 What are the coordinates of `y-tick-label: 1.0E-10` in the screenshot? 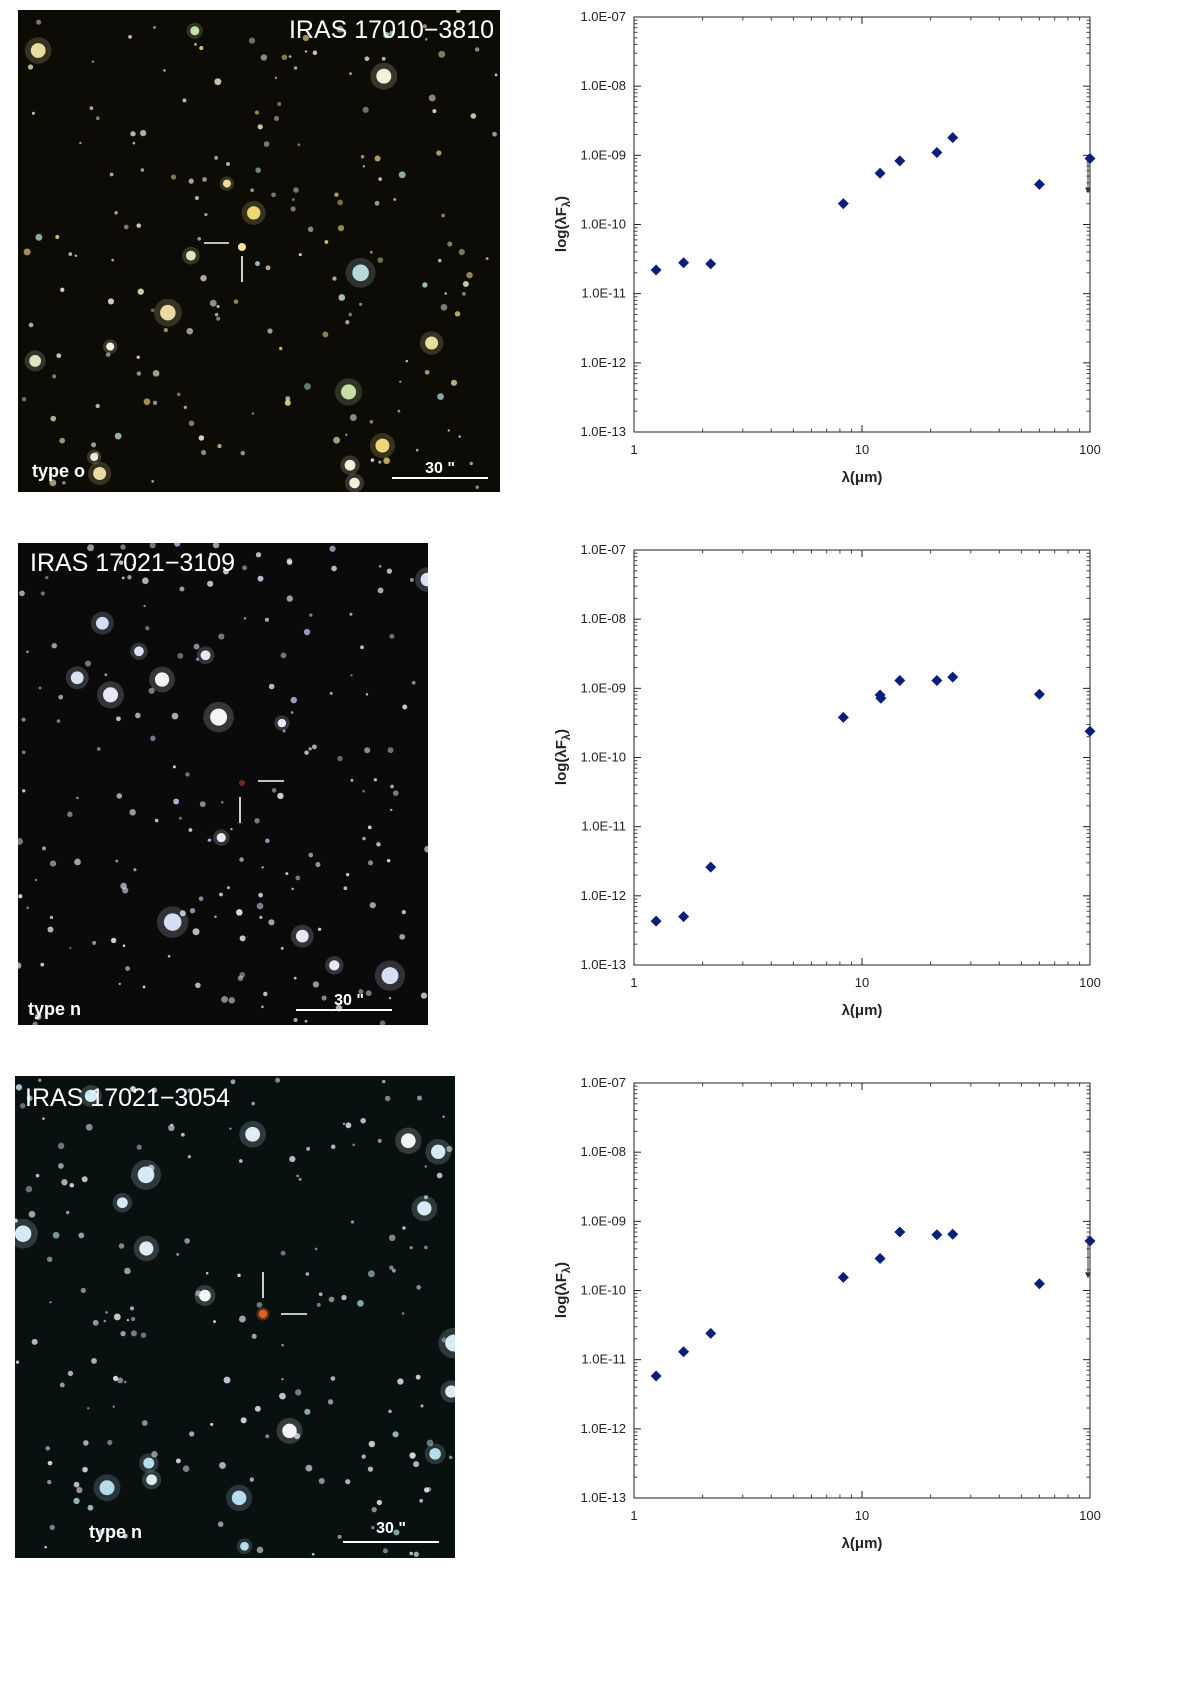 It's located at (603, 757).